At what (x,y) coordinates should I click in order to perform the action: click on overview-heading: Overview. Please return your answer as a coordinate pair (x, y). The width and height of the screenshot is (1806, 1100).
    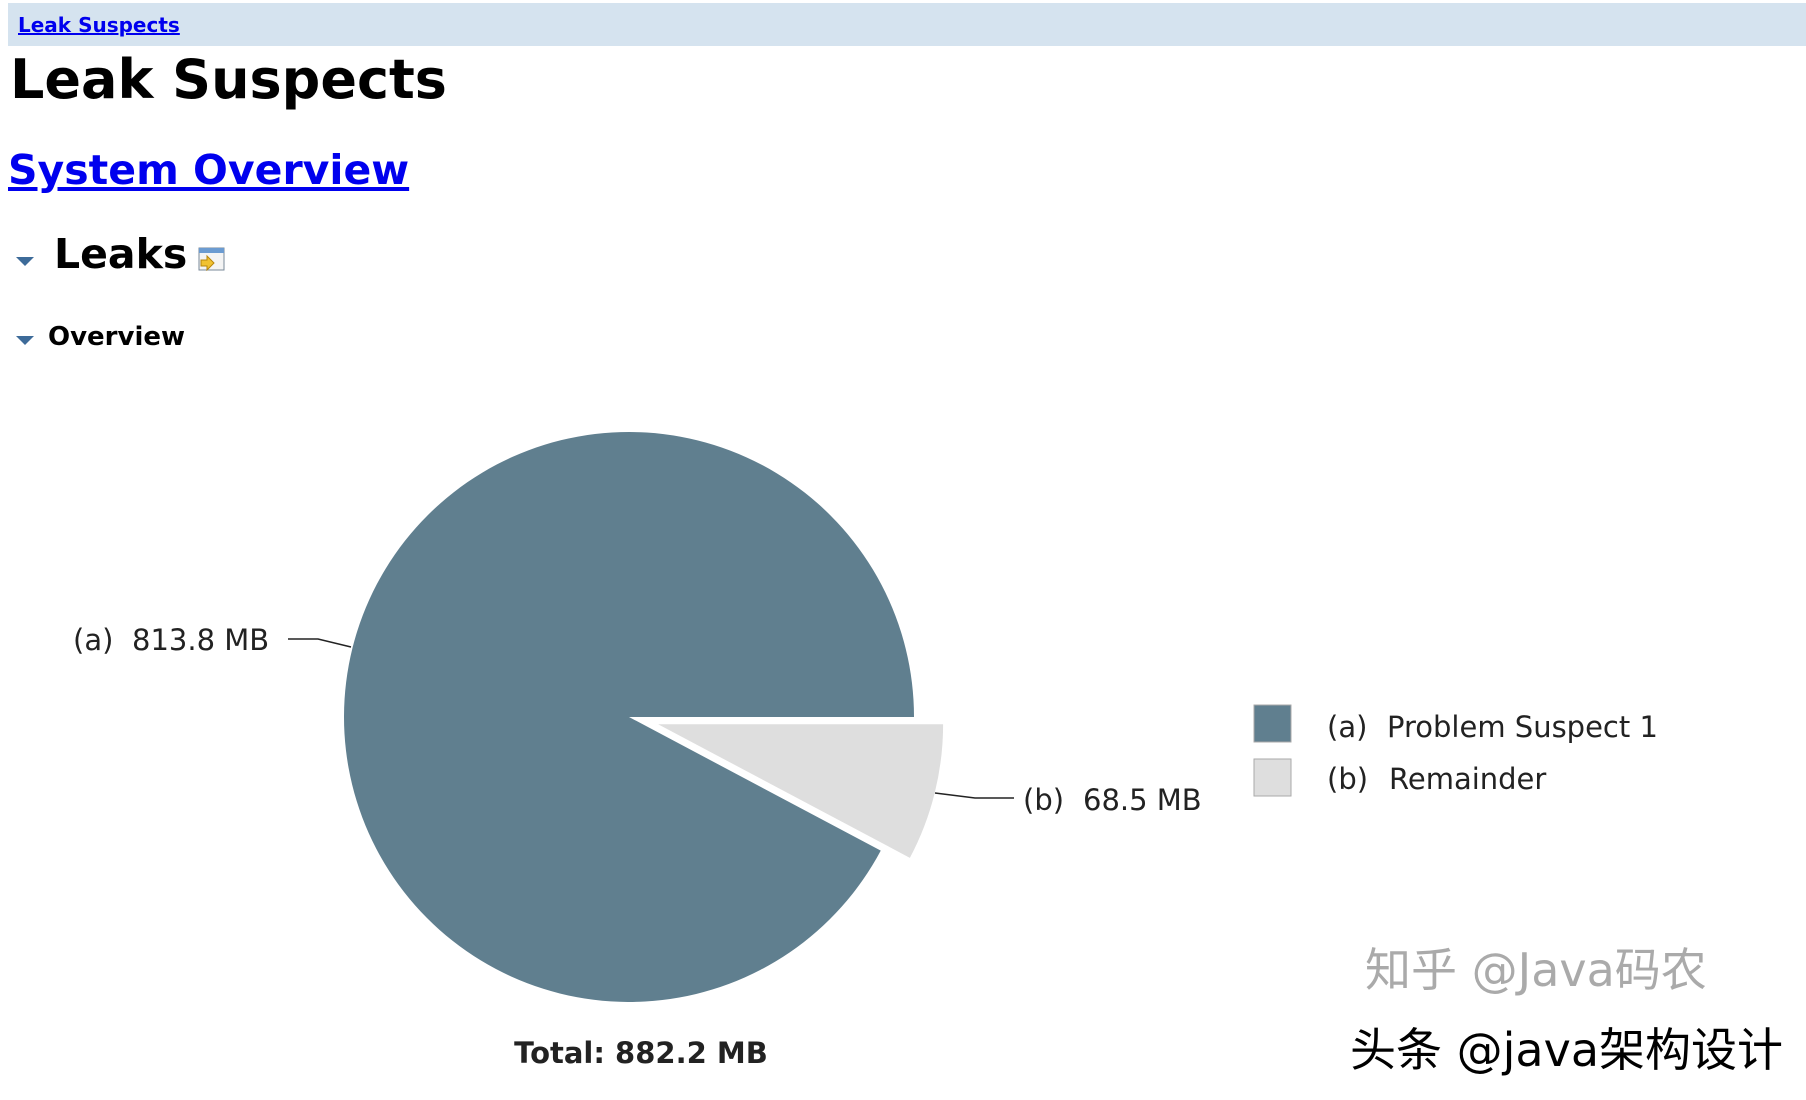
    Looking at the image, I should click on (117, 337).